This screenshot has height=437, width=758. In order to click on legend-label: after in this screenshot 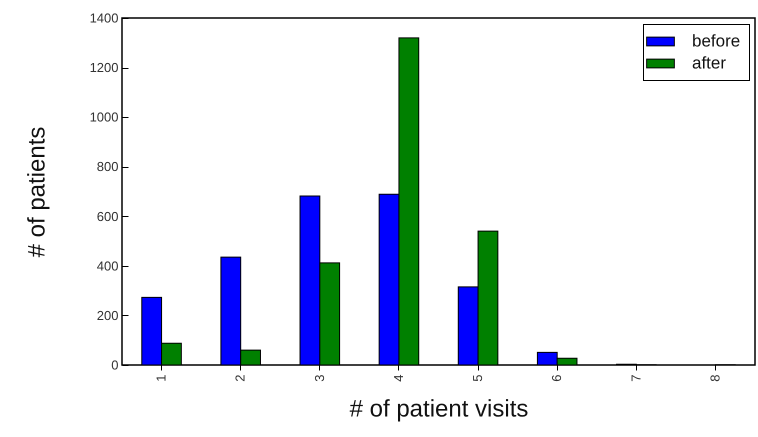, I will do `click(709, 63)`.